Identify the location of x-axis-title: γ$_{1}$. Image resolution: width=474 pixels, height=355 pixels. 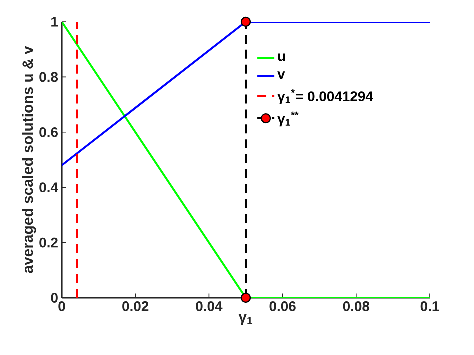
(245, 320).